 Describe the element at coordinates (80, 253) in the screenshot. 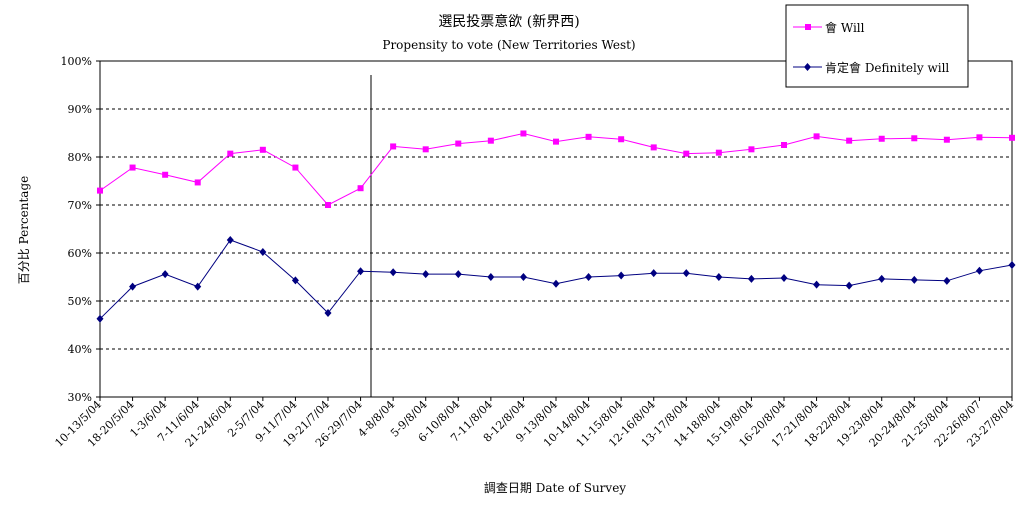

I see `y-tick-label: 60%` at that location.